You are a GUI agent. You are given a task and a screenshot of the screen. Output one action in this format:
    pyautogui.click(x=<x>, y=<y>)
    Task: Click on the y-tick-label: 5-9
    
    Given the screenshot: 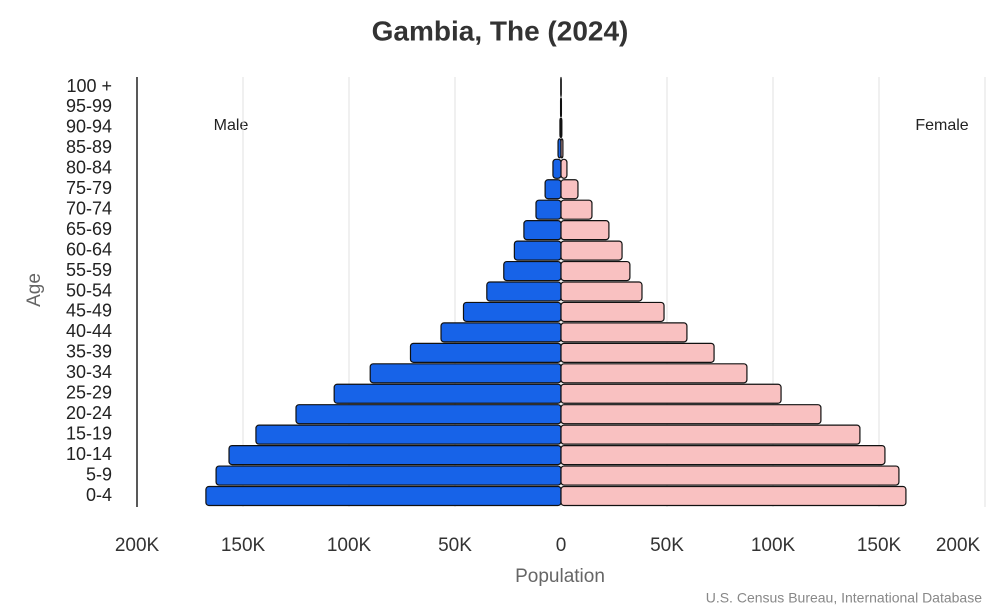 What is the action you would take?
    pyautogui.click(x=99, y=474)
    